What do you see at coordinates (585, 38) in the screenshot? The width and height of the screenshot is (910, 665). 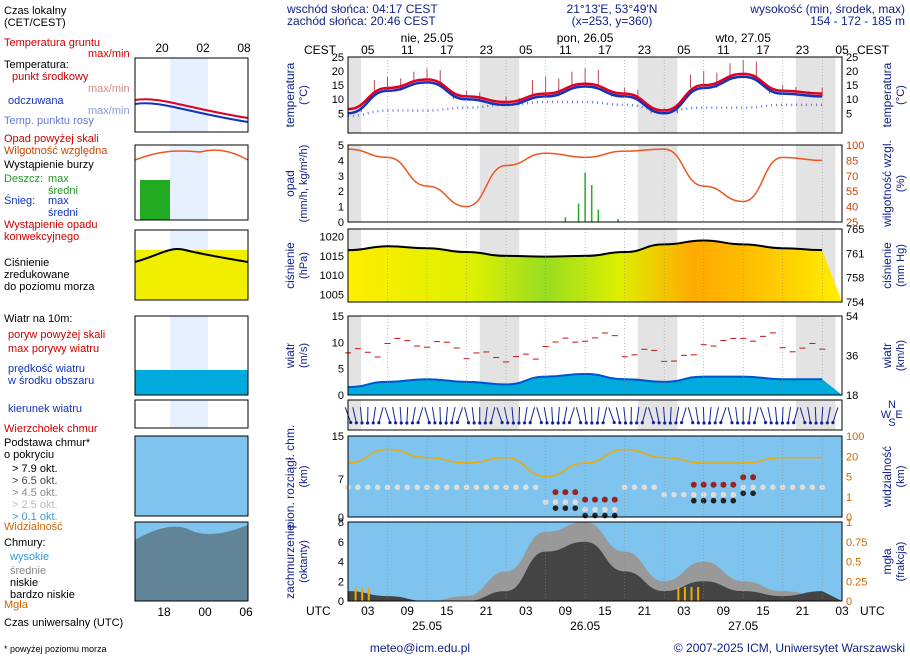 I see `top-day-label: pon, 26.05` at bounding box center [585, 38].